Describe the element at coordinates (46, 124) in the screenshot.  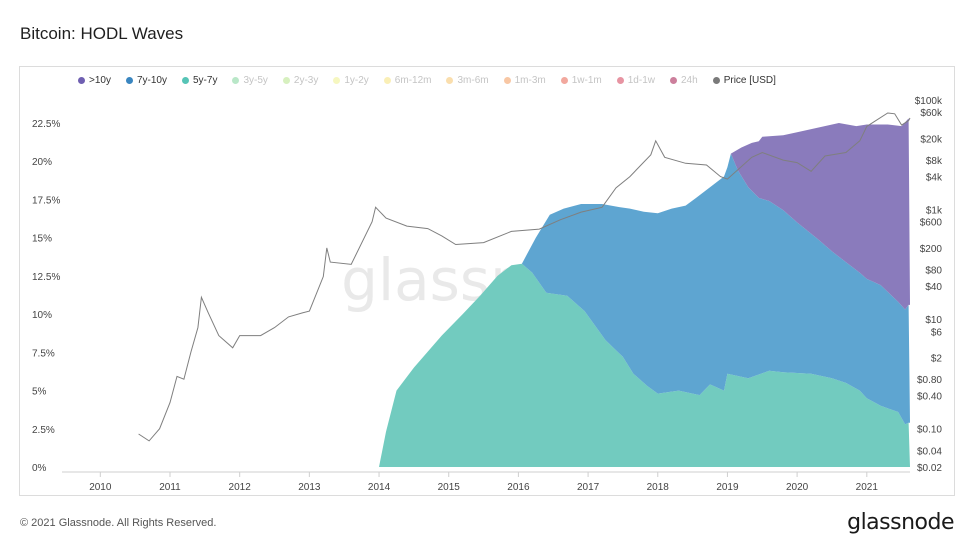
I see `y-tick-label: 22.5%` at that location.